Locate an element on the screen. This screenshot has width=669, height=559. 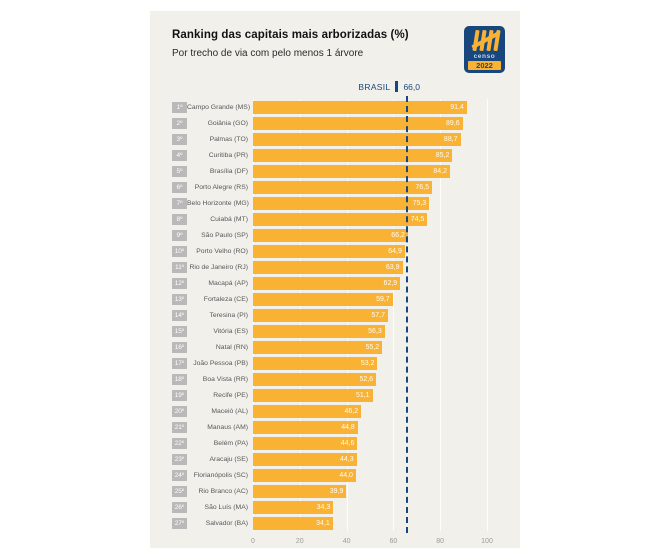
bar-track: 44,0 is located at coordinates (370, 475).